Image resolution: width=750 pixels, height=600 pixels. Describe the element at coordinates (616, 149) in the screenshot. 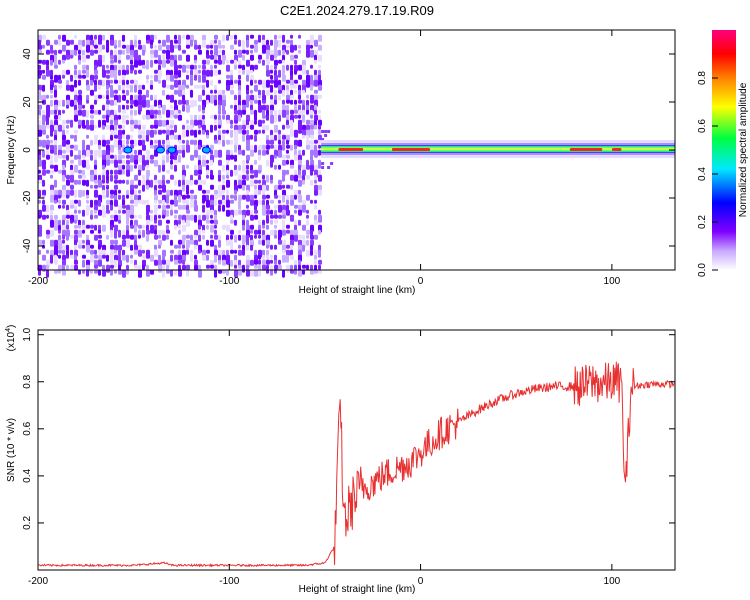

I see `heatmap-peak` at that location.